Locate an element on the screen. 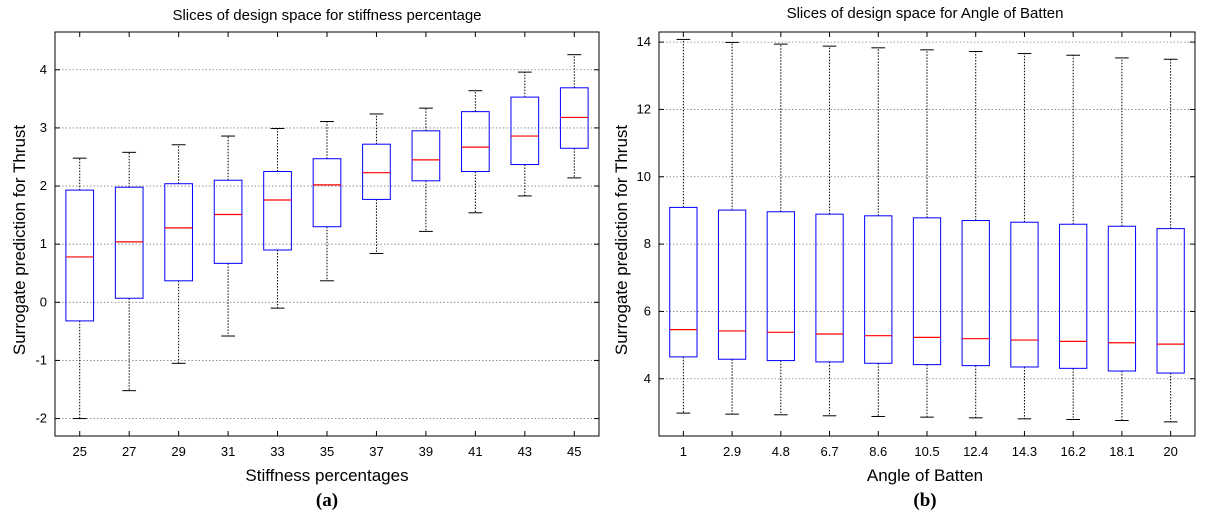 Image resolution: width=1208 pixels, height=517 pixels. box-b-4.8 is located at coordinates (780, 229).